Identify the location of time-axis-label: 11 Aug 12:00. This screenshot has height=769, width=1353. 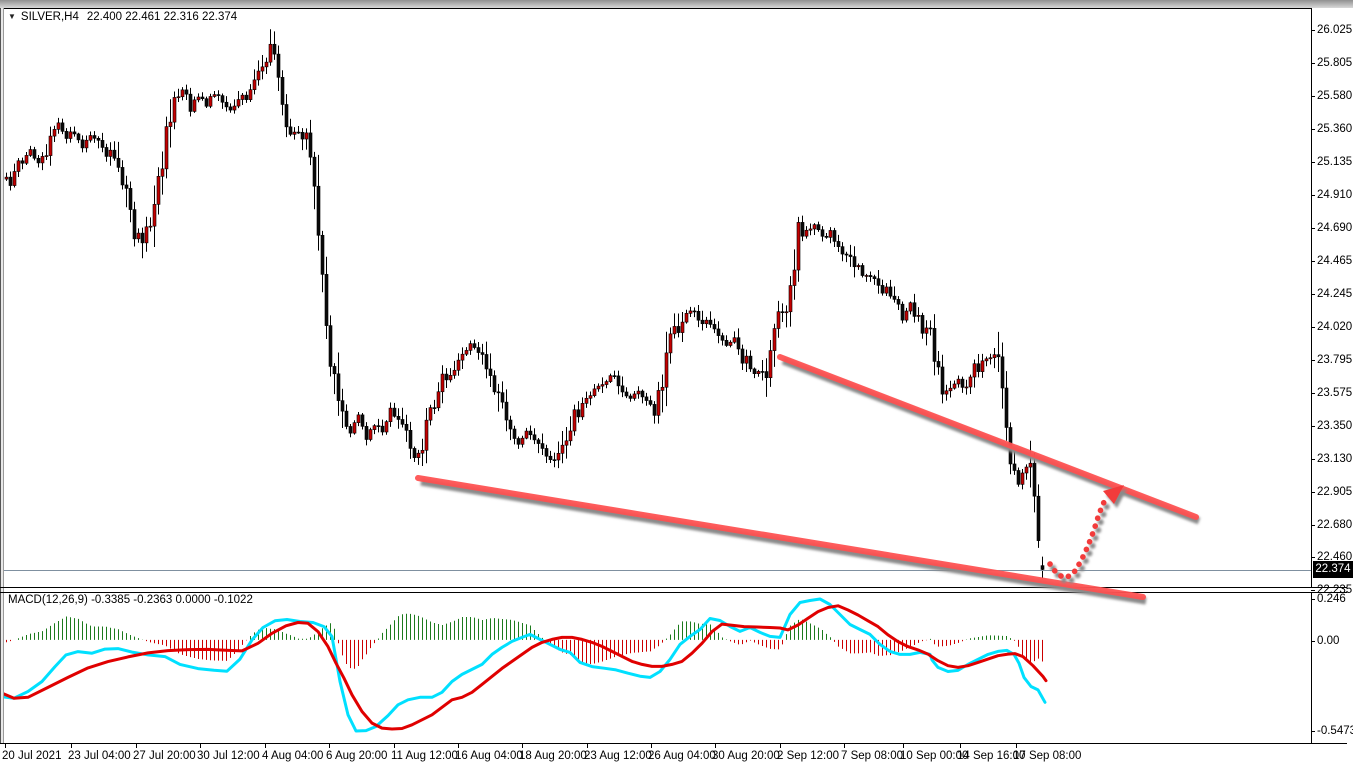
(424, 756).